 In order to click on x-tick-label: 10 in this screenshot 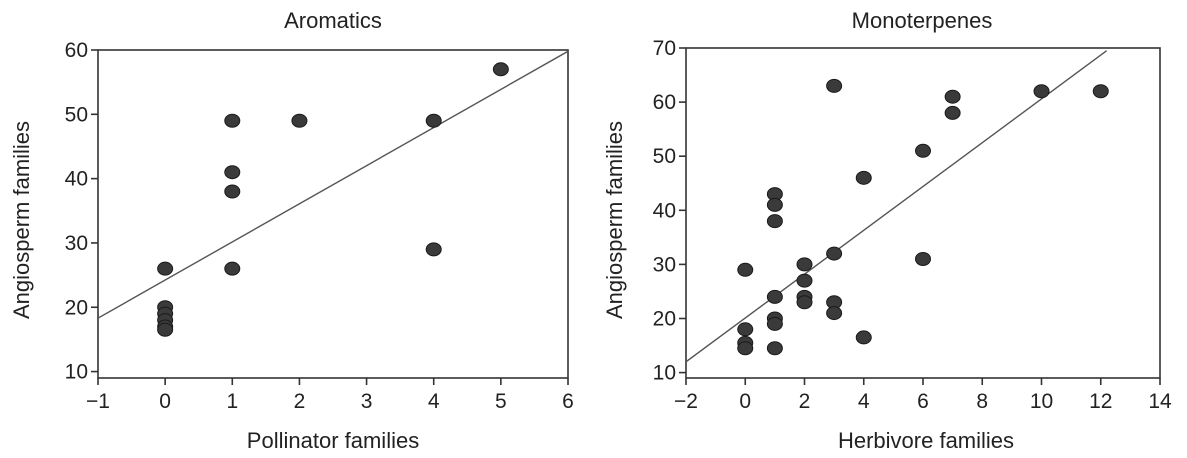, I will do `click(1041, 401)`.